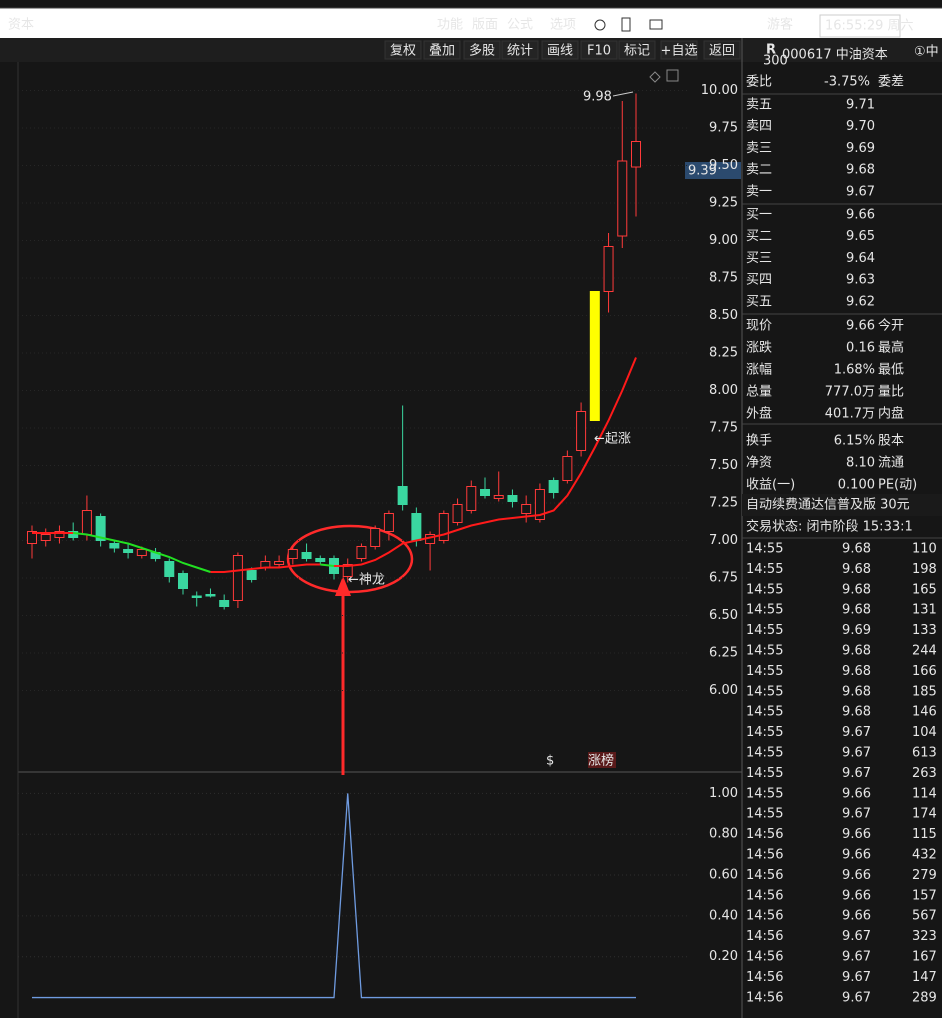 This screenshot has width=942, height=1018. Describe the element at coordinates (601, 761) in the screenshot. I see `annotation: 涨榜` at that location.